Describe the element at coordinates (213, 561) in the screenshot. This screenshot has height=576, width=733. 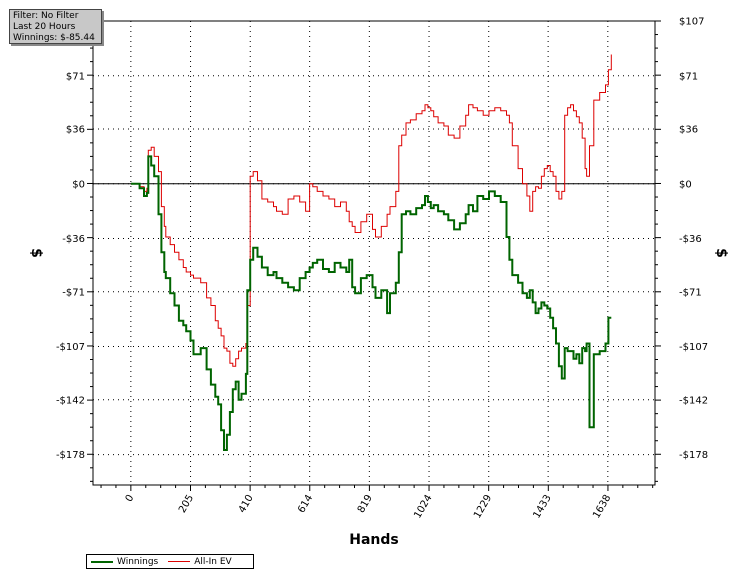
I see `legend-label-allin-ev: All-In EV` at that location.